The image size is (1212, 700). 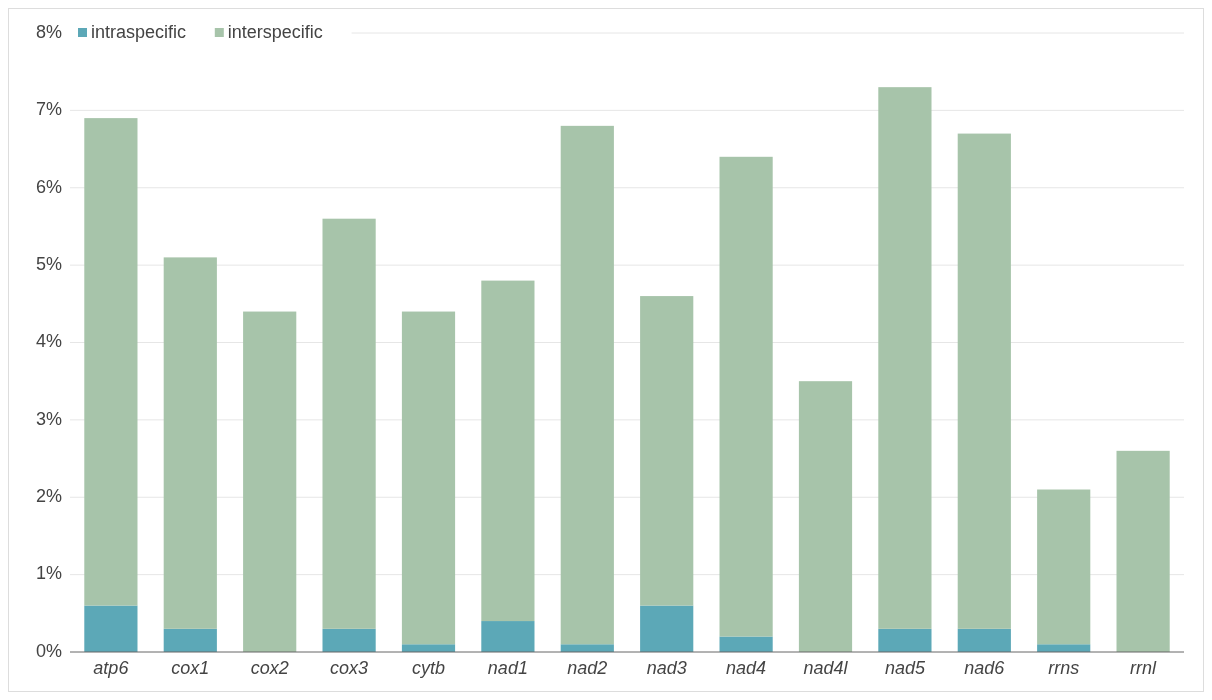 What do you see at coordinates (269, 668) in the screenshot?
I see `x-tick-label: cox2` at bounding box center [269, 668].